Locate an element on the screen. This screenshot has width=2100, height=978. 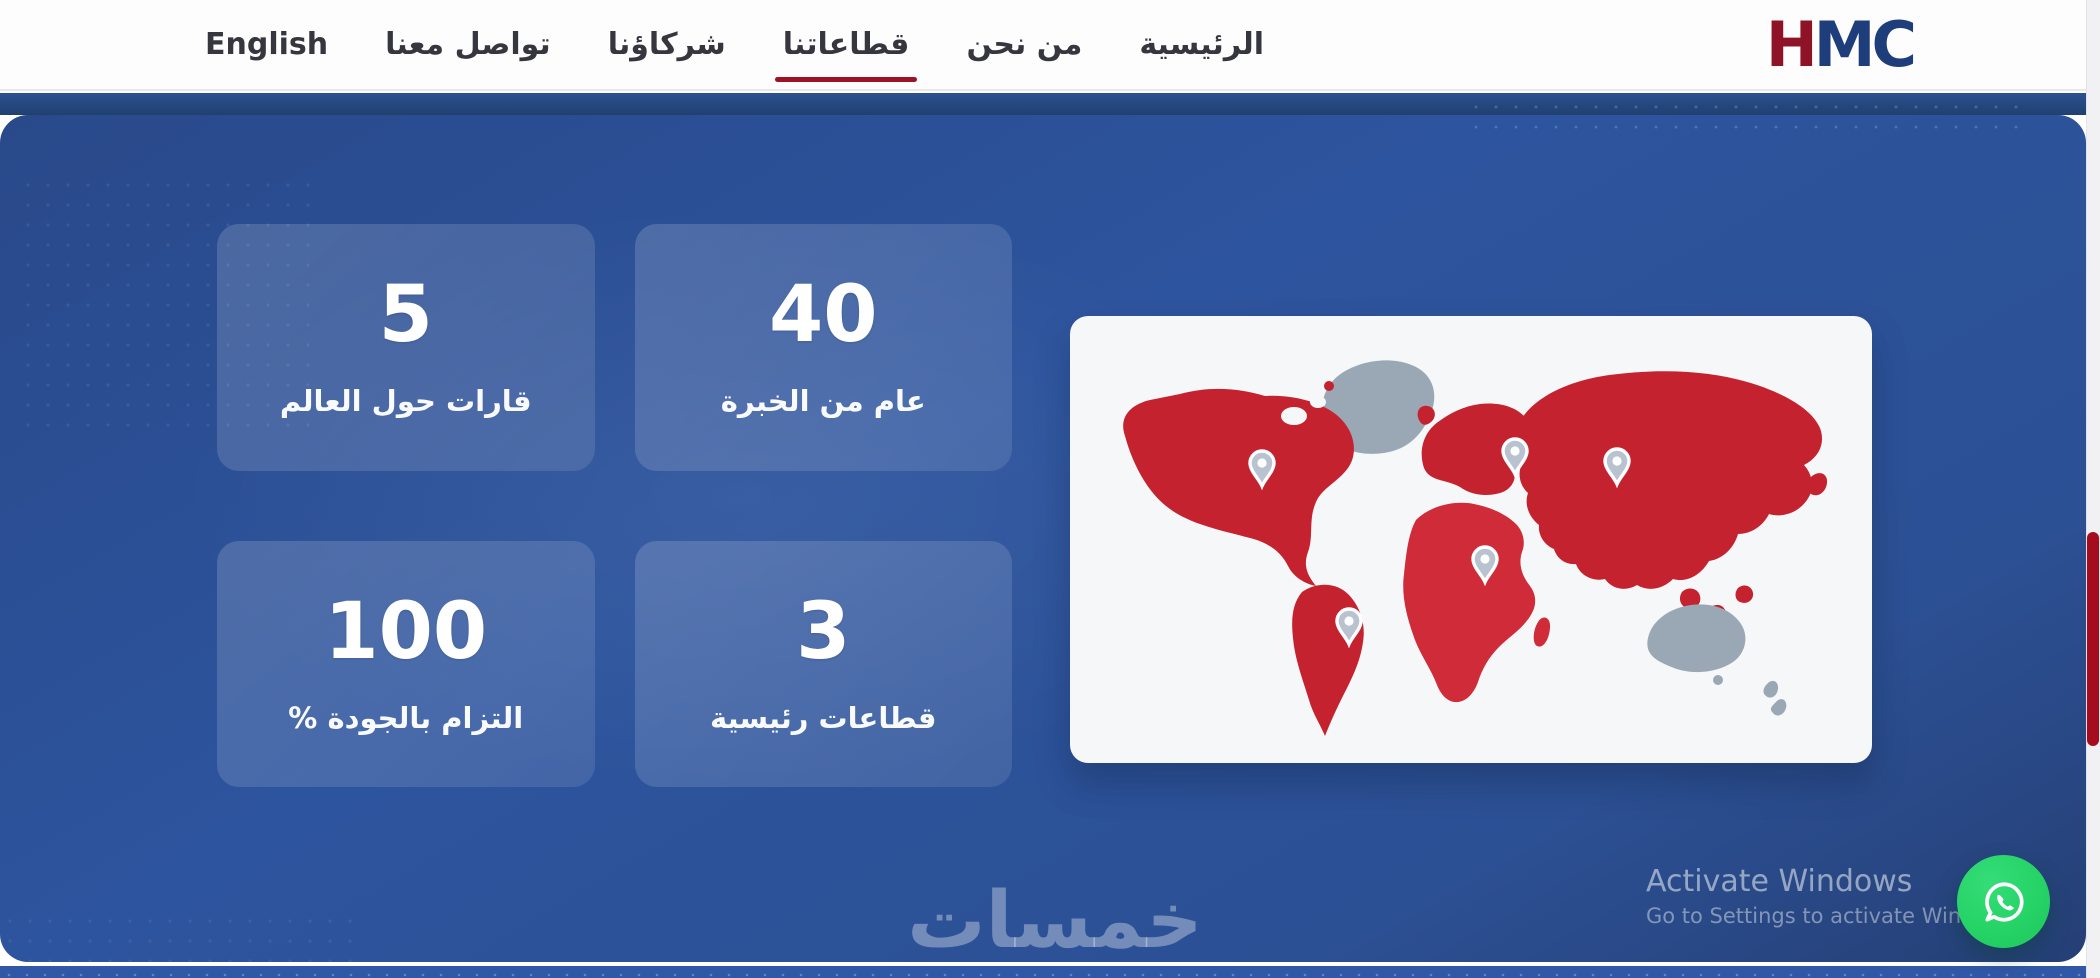
stat-card-experience: 40 عام من الخبرة is located at coordinates (823, 347).